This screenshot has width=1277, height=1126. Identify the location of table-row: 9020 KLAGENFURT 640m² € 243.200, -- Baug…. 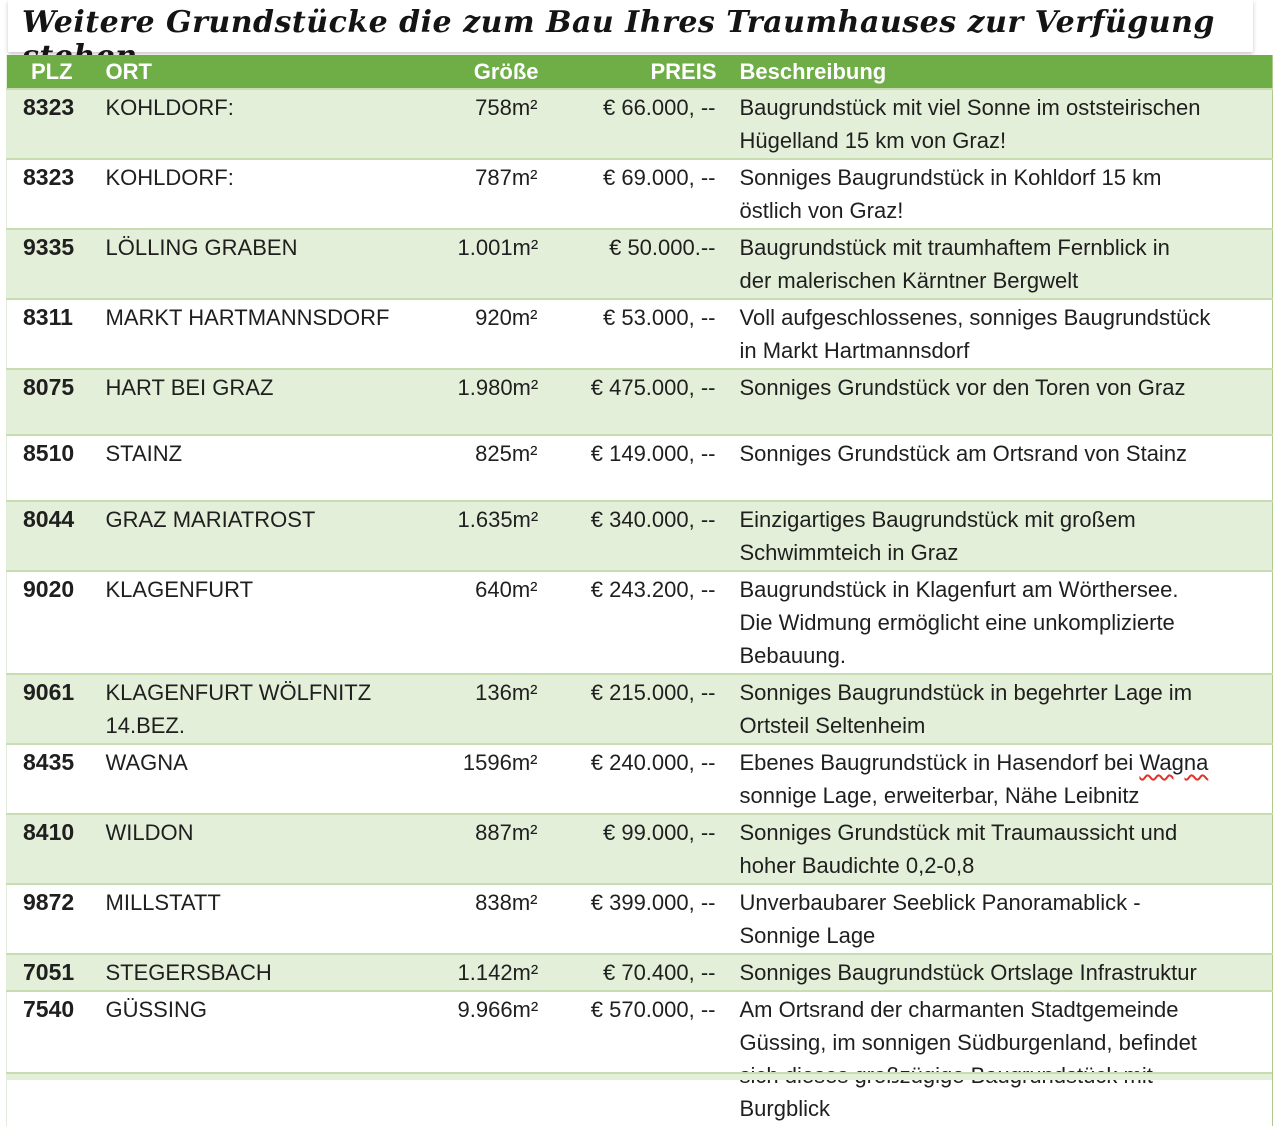
(639, 622).